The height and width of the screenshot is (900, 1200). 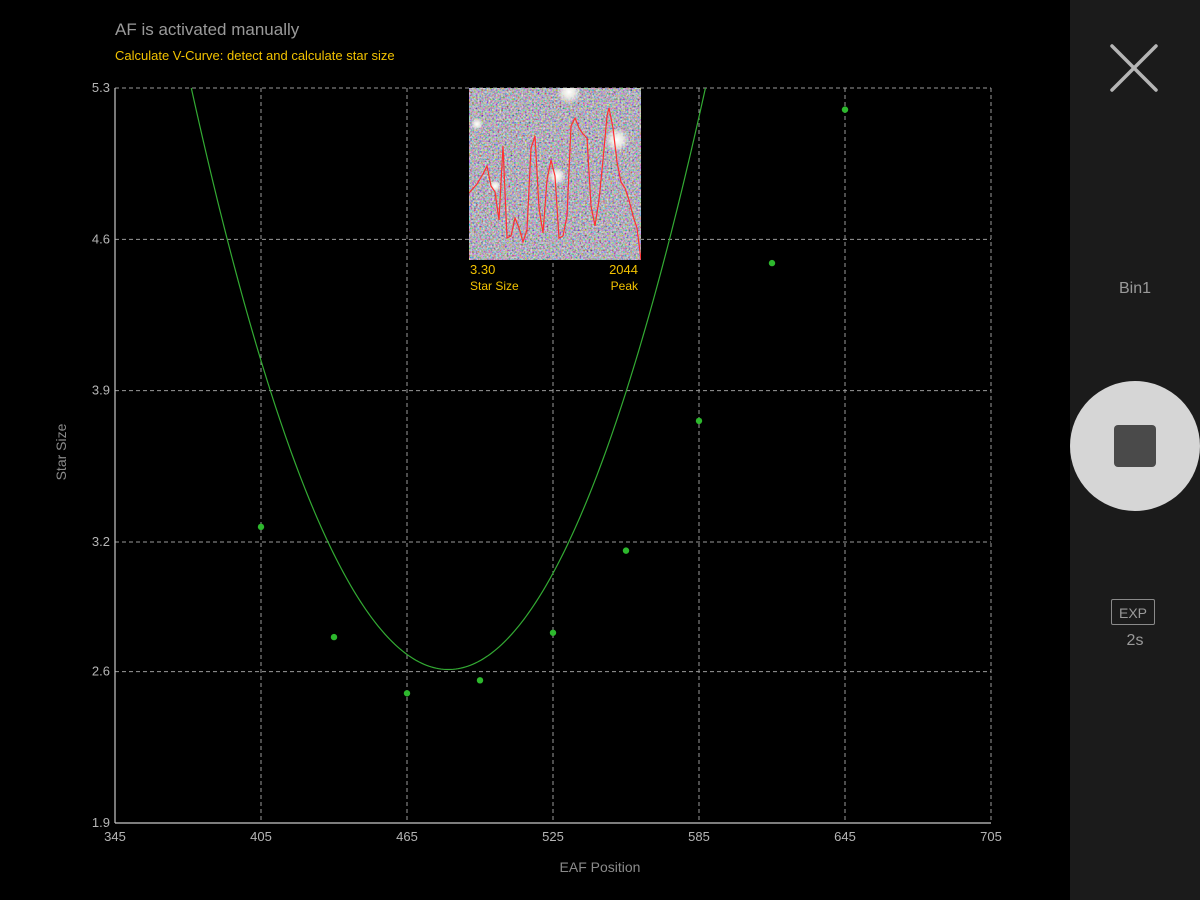 I want to click on star-thumbnail, so click(x=555, y=174).